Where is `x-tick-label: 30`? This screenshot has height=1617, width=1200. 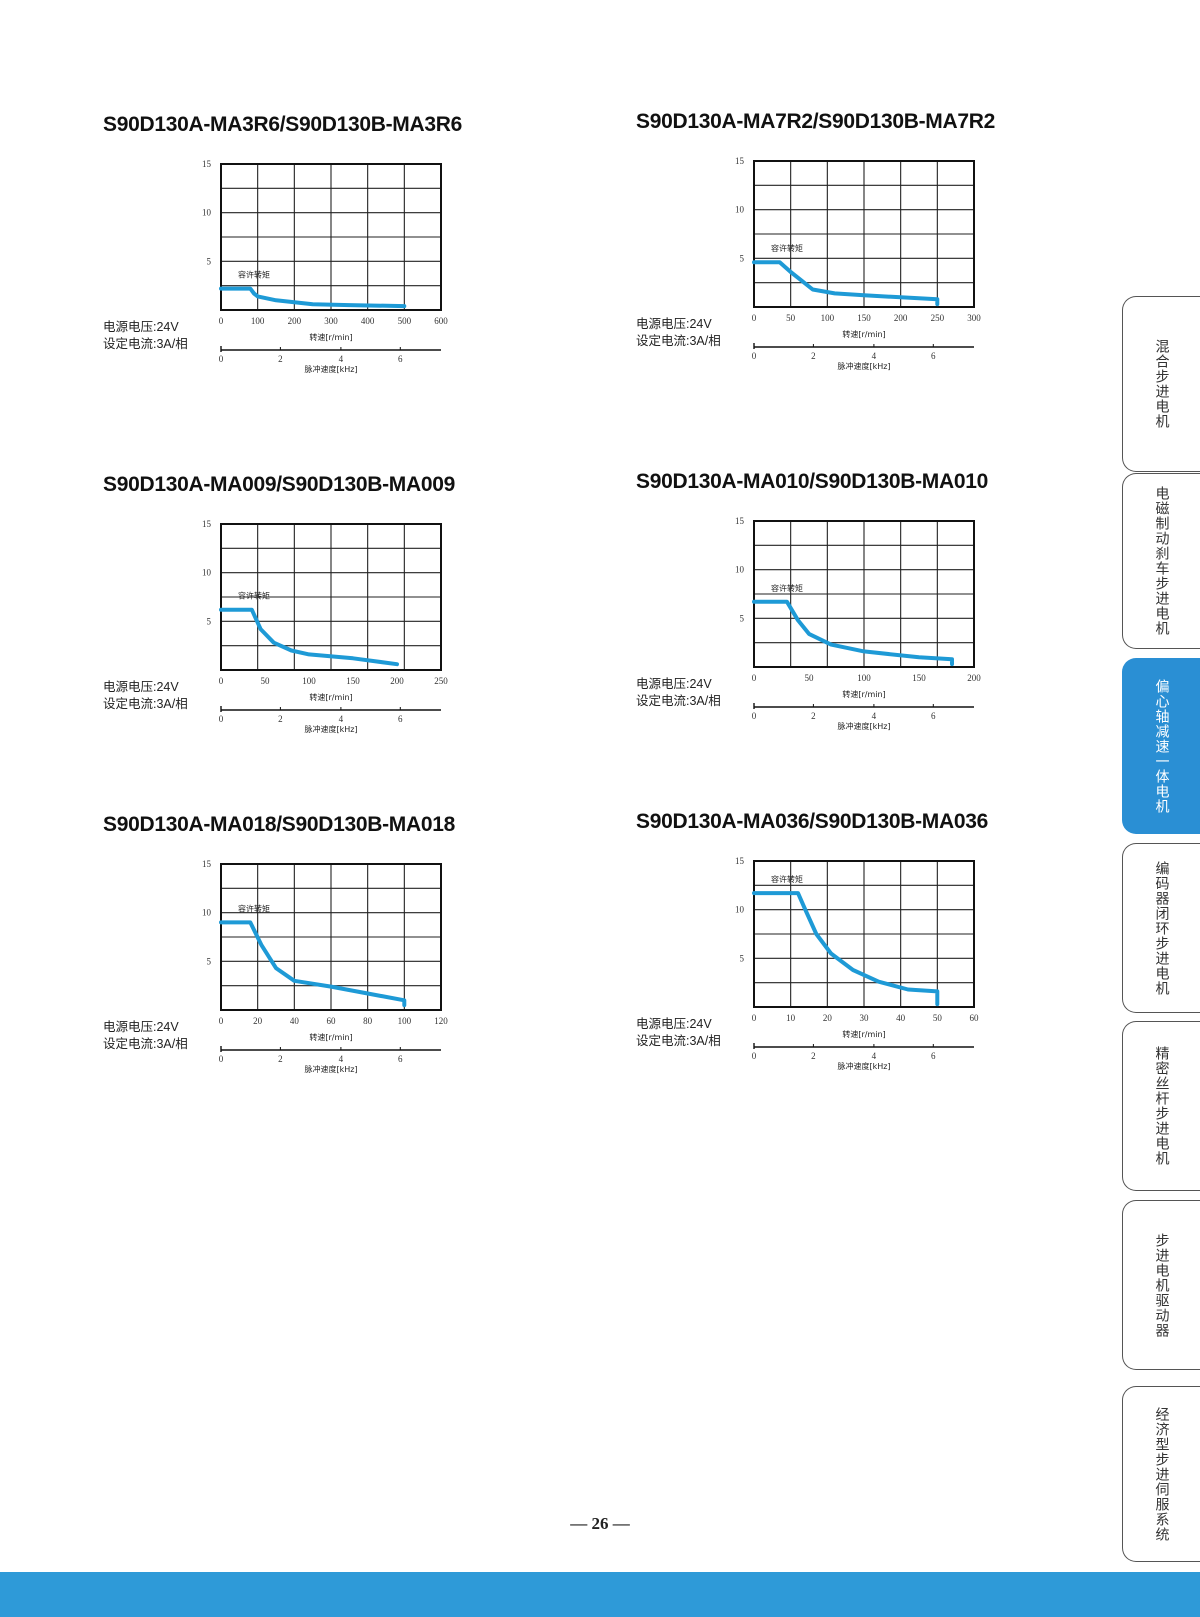
x-tick-label: 30 is located at coordinates (865, 1018).